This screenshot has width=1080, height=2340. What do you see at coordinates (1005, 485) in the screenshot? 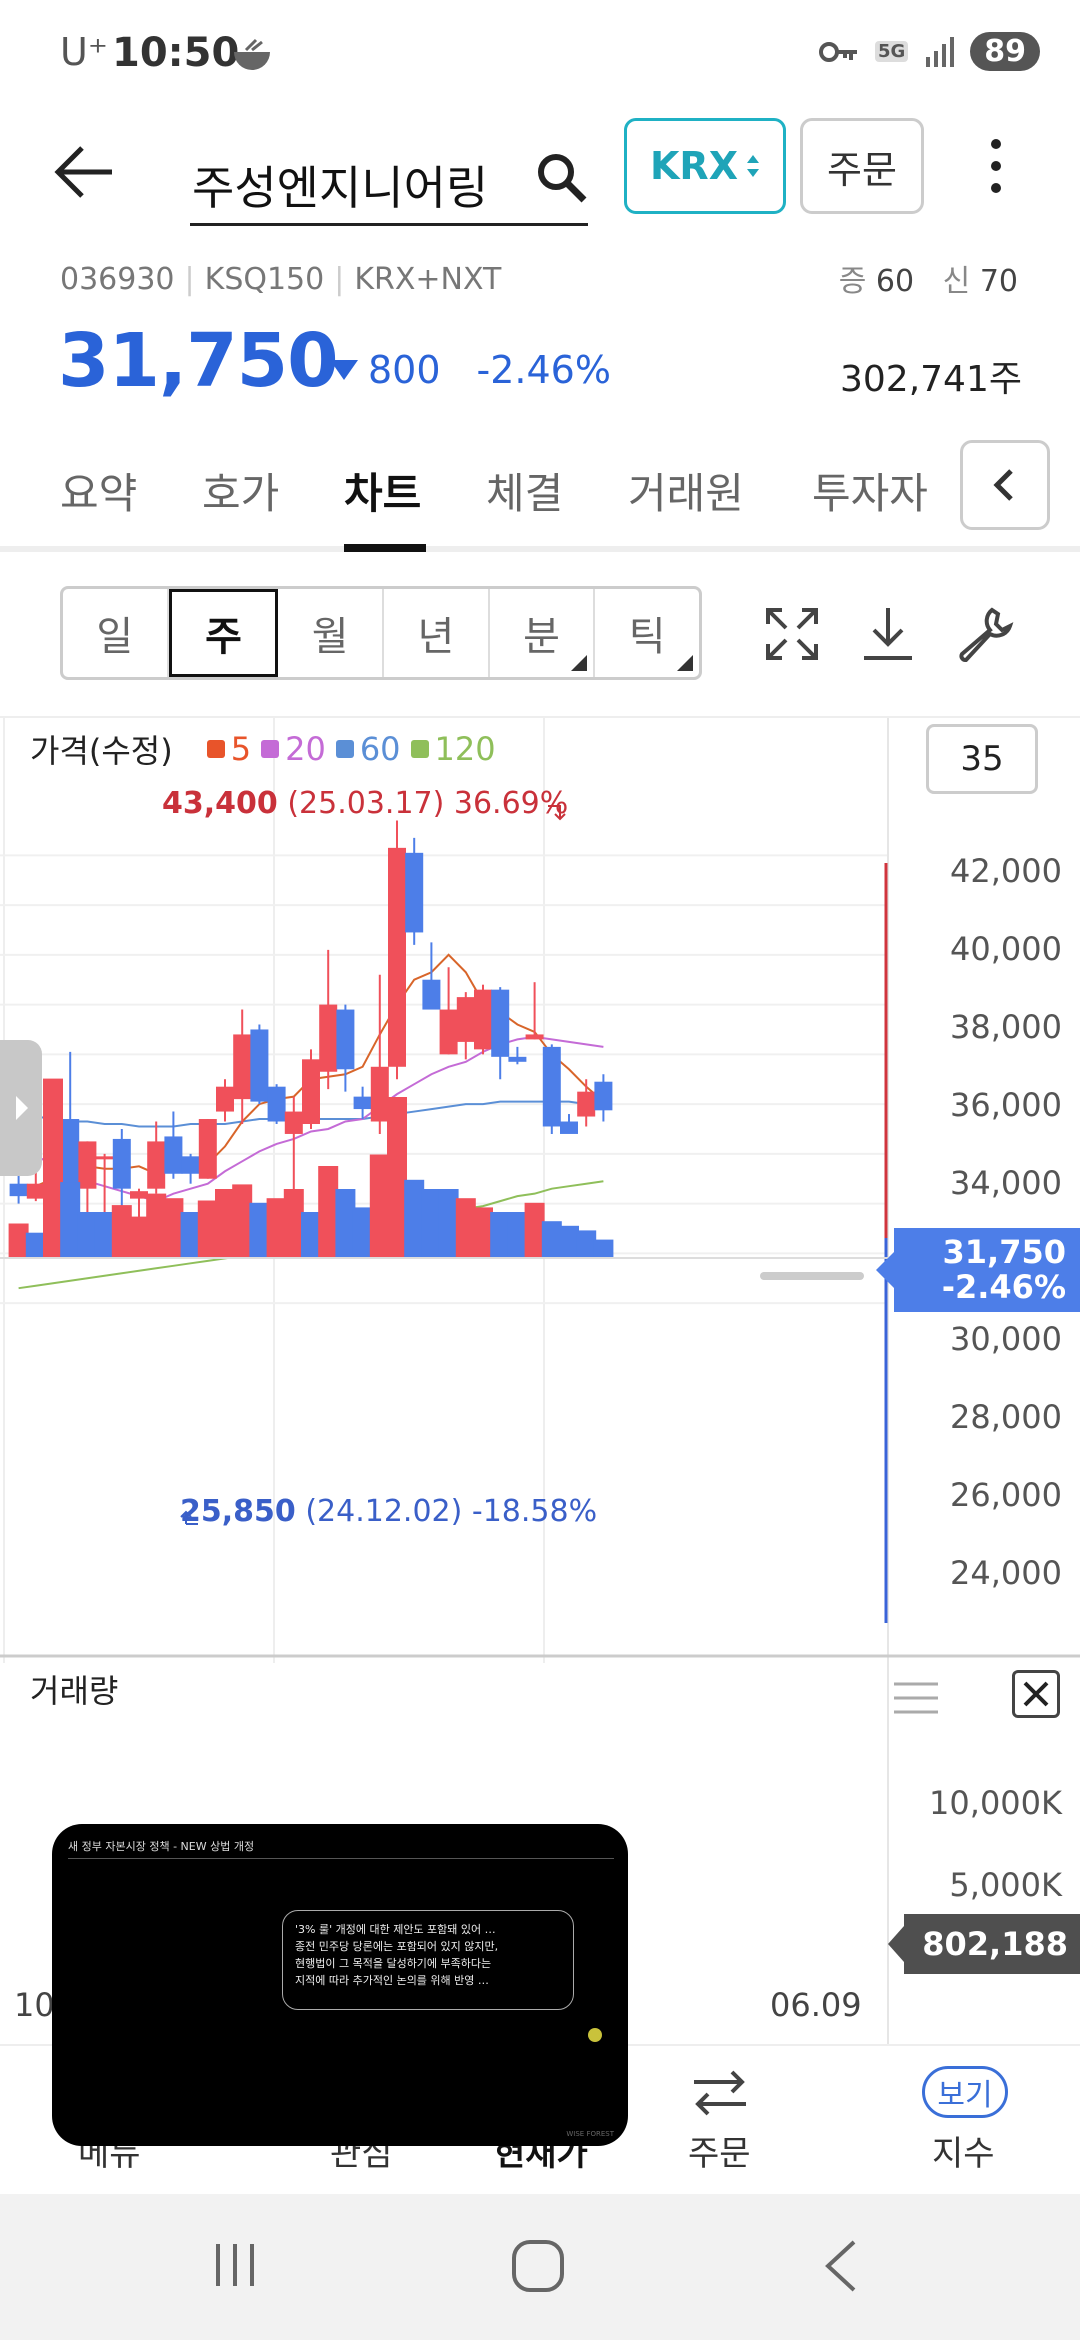
I see `tab-collapse-button` at bounding box center [1005, 485].